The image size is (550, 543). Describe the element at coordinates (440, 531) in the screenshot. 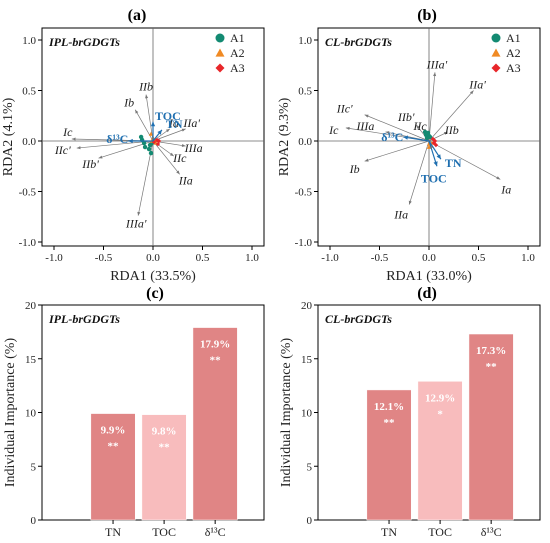

I see `x-tick-label: TOC` at that location.